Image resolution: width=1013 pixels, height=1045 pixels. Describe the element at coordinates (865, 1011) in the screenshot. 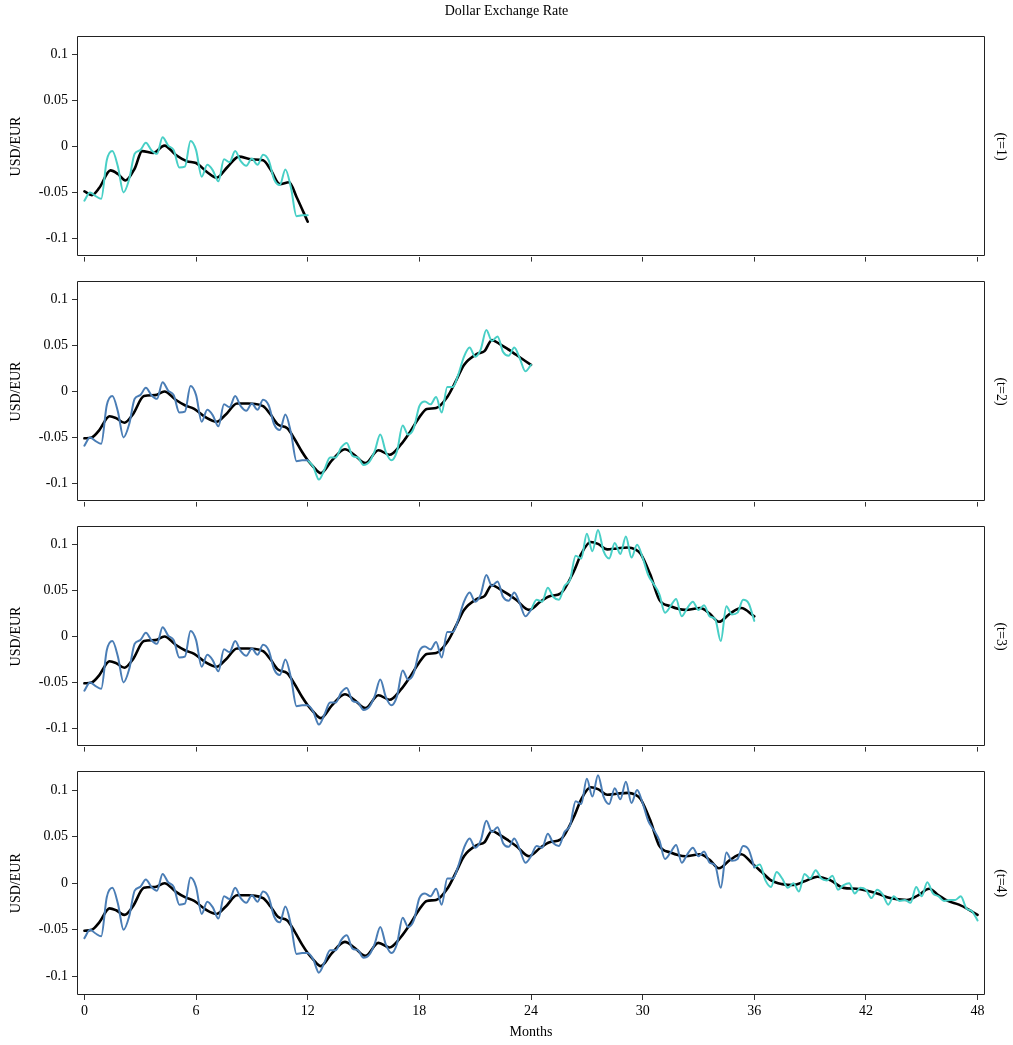

I see `x-tick-label: 42` at that location.